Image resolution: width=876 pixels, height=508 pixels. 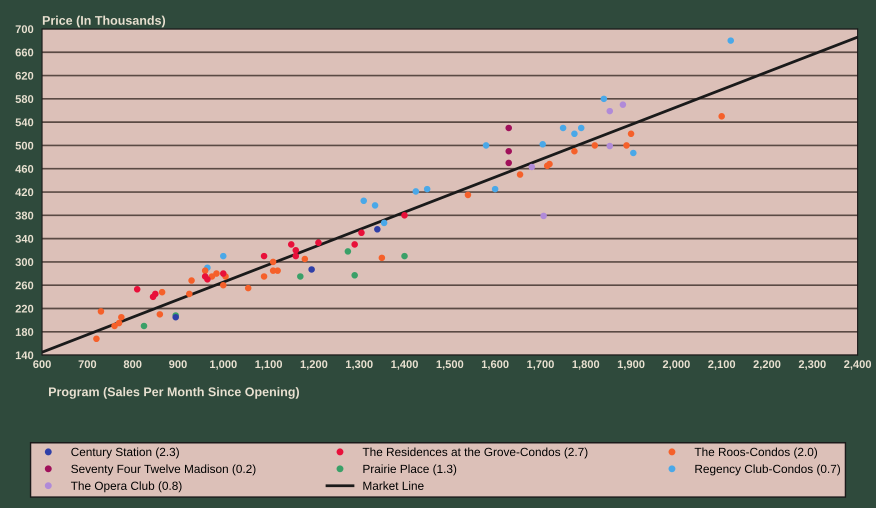 I want to click on y-tick-label: 580, so click(x=25, y=99).